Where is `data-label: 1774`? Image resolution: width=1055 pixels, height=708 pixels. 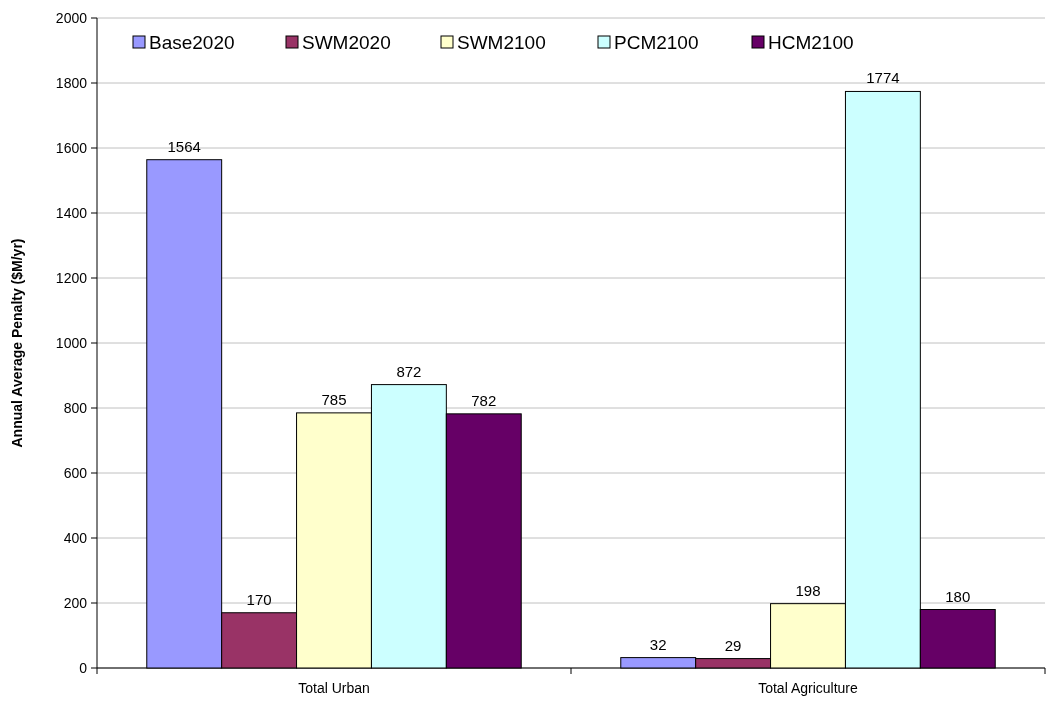
data-label: 1774 is located at coordinates (883, 78).